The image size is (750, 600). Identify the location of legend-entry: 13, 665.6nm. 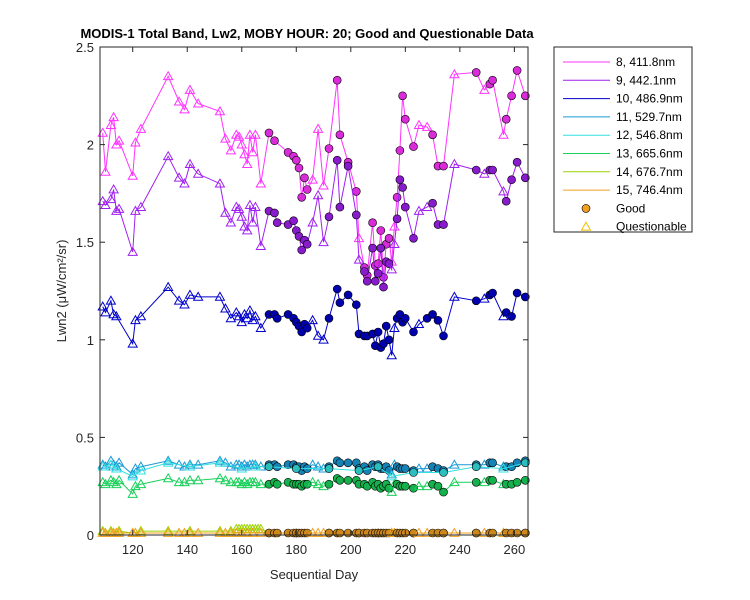
(649, 154).